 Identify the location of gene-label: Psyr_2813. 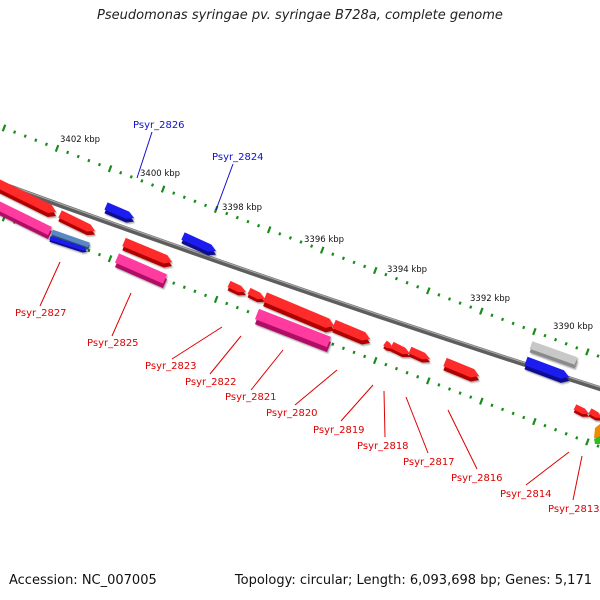
(574, 509).